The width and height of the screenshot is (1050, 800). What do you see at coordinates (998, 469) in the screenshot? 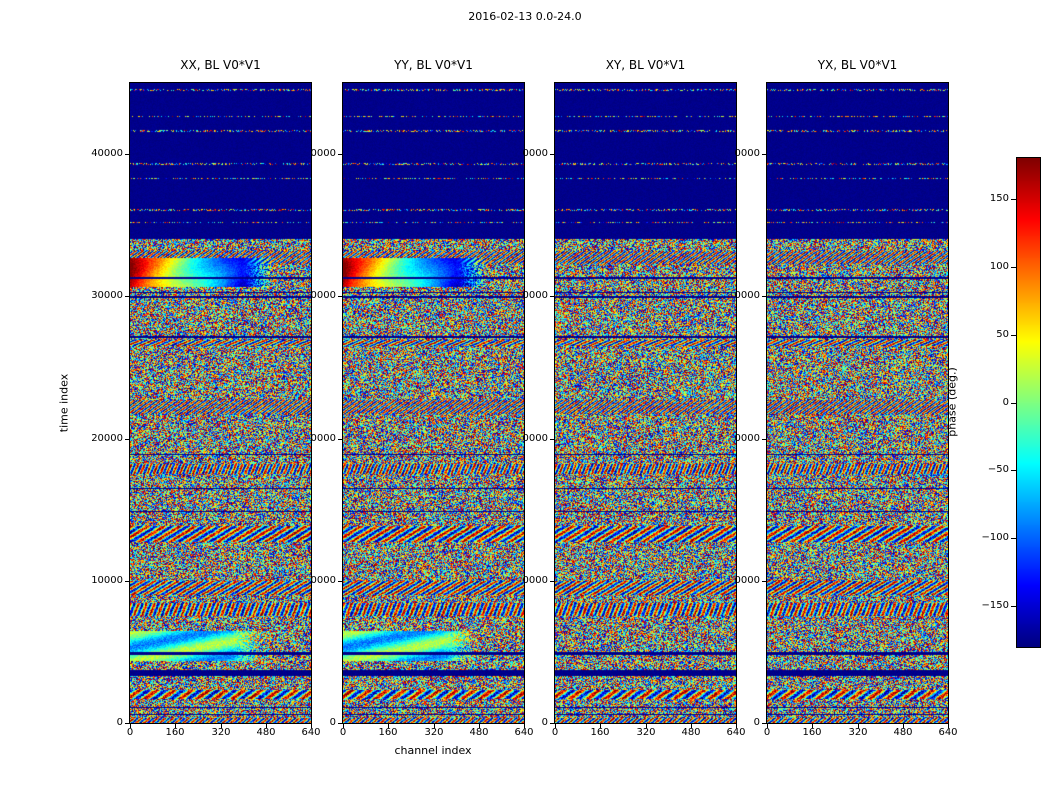
I see `colorbar-tick-label: −50` at bounding box center [998, 469].